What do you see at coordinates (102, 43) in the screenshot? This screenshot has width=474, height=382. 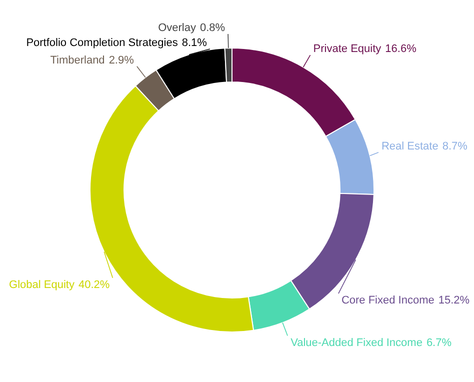 I see `slice-label: Portfolio Completion Strategies` at bounding box center [102, 43].